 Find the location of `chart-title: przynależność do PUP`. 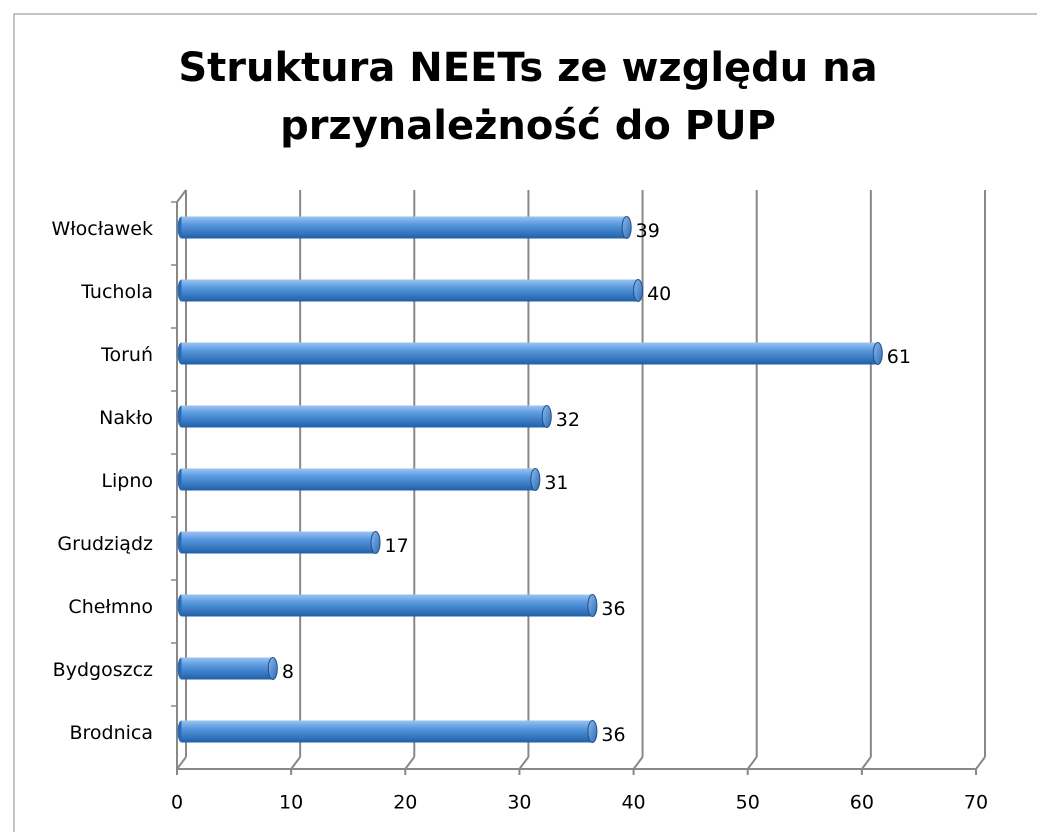

chart-title: przynależność do PUP is located at coordinates (528, 126).